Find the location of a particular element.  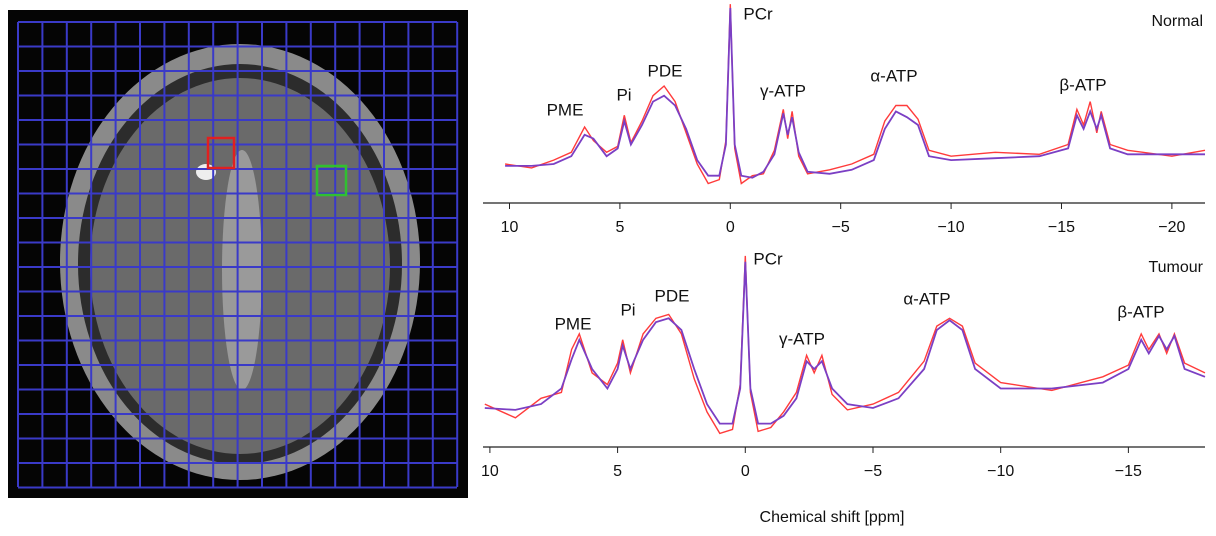

x-axis-label: Chemical shift [ppm] is located at coordinates (832, 517).